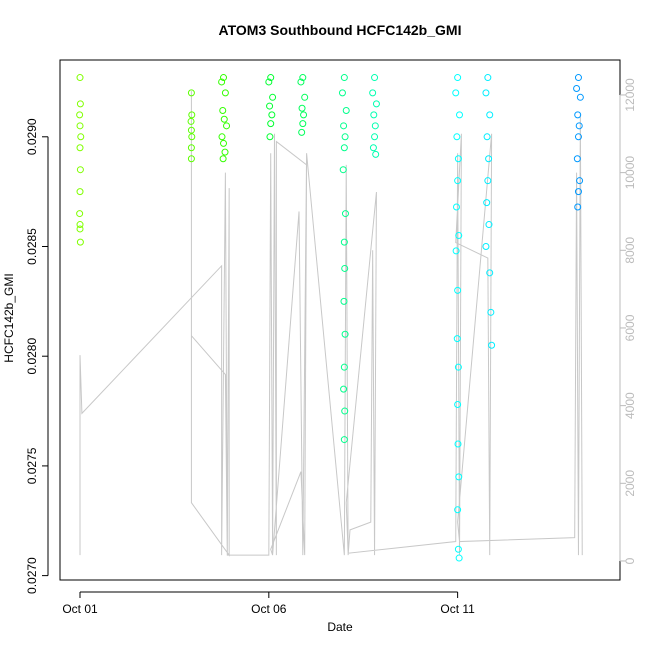 The height and width of the screenshot is (650, 650). Describe the element at coordinates (340, 627) in the screenshot. I see `x-axis-label: Date` at that location.